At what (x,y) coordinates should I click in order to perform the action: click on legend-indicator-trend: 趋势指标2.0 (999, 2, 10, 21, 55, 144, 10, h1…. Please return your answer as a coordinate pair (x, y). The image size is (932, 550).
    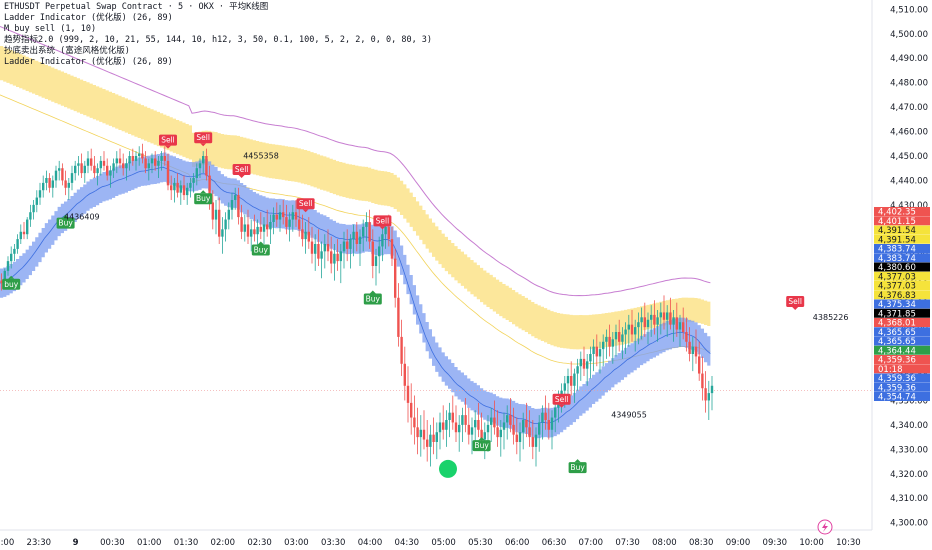
    Looking at the image, I should click on (218, 40).